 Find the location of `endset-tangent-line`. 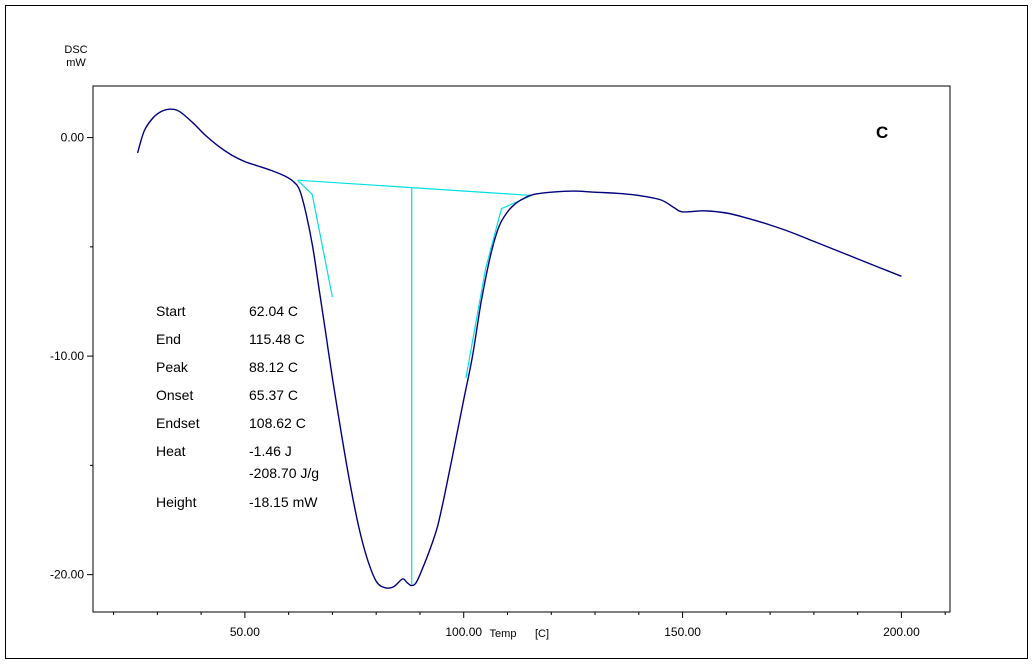

endset-tangent-line is located at coordinates (498, 286).